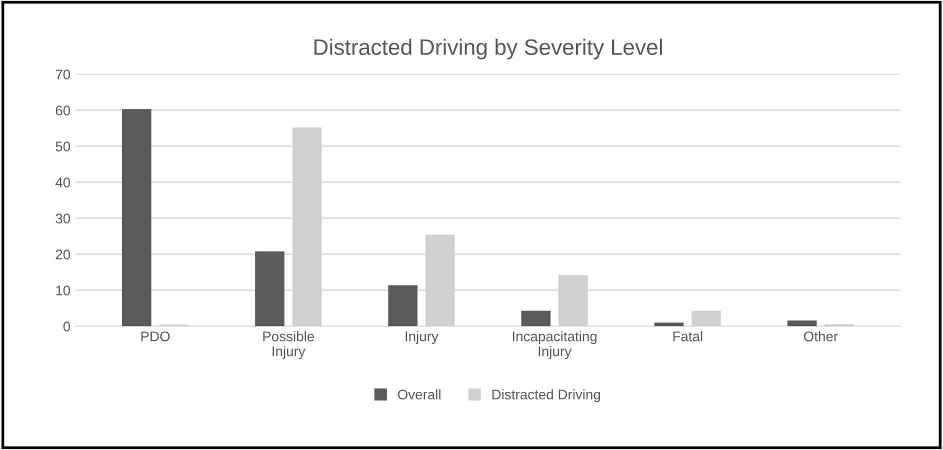 The height and width of the screenshot is (450, 943). I want to click on x-tick-label: PDO, so click(155, 336).